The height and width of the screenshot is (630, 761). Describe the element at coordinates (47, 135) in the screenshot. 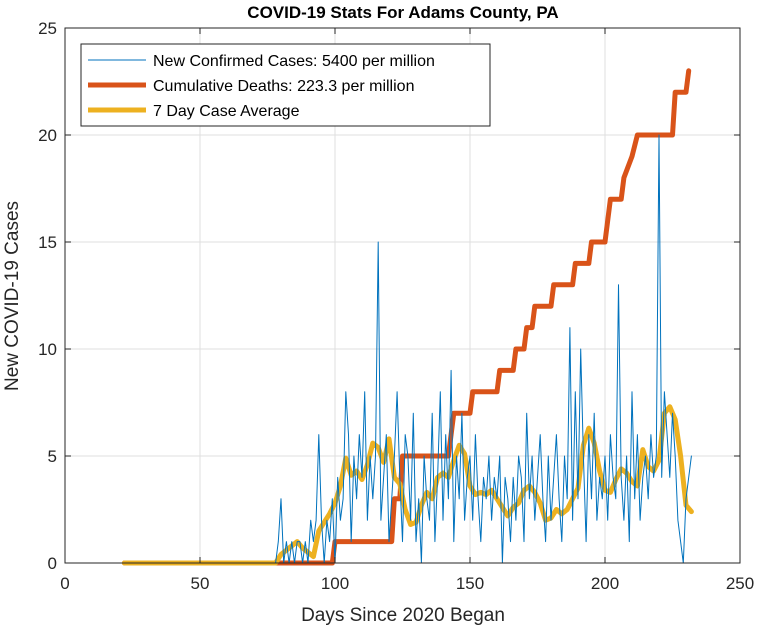

I see `y-tick-label: 20` at that location.